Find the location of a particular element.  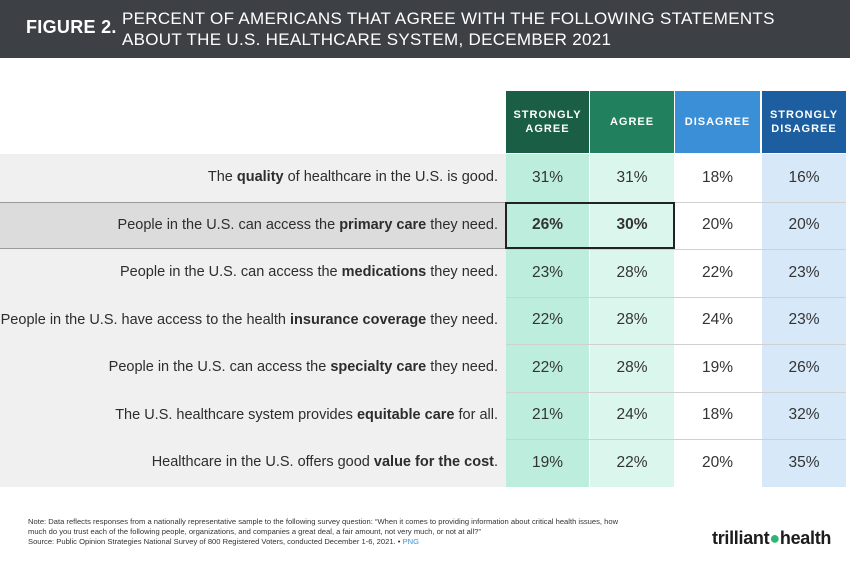

trilliant-health-logo: trilliant●health is located at coordinates (771, 538).